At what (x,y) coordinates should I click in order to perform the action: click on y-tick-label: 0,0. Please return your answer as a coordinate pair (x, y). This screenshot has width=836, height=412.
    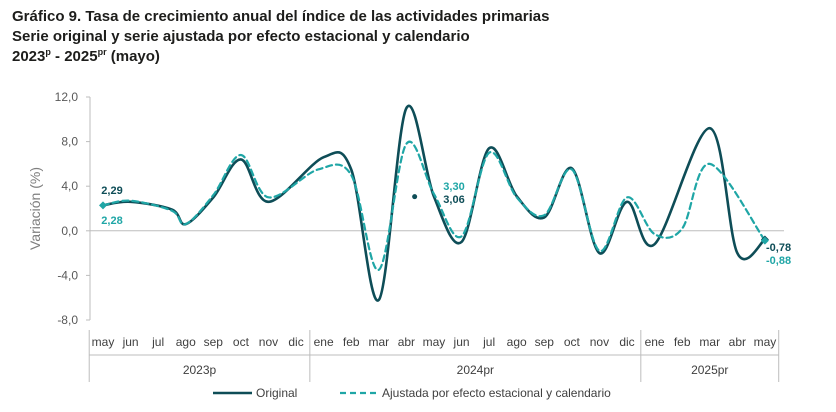
    Looking at the image, I should click on (69, 231).